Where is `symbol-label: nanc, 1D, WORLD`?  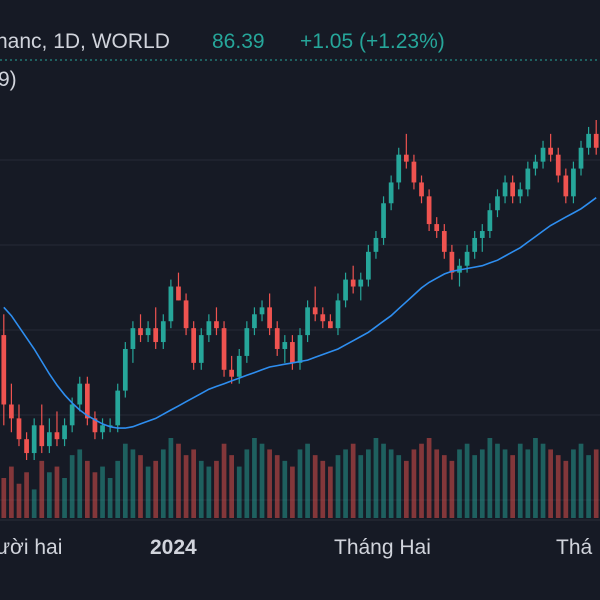
symbol-label: nanc, 1D, WORLD is located at coordinates (85, 41).